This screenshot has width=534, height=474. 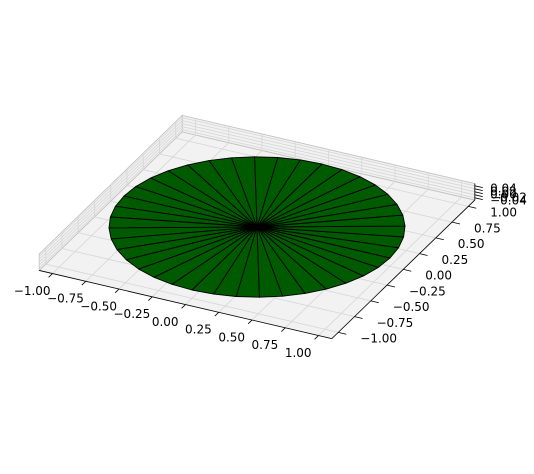 I want to click on y-tick-label: 0.00, so click(x=438, y=276).